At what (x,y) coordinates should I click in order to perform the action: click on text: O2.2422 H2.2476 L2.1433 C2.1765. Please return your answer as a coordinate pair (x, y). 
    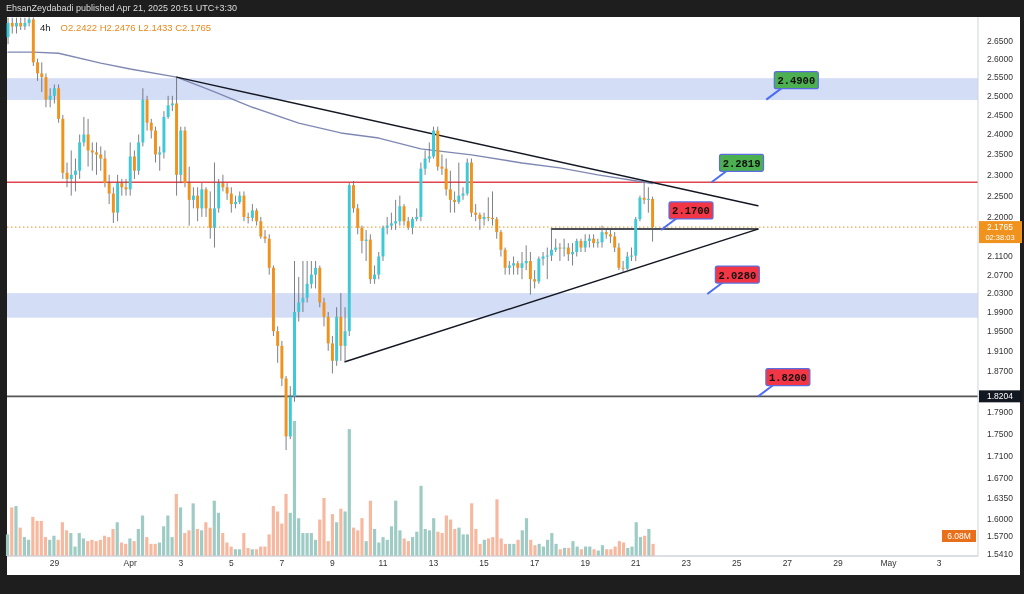
    Looking at the image, I should click on (136, 27).